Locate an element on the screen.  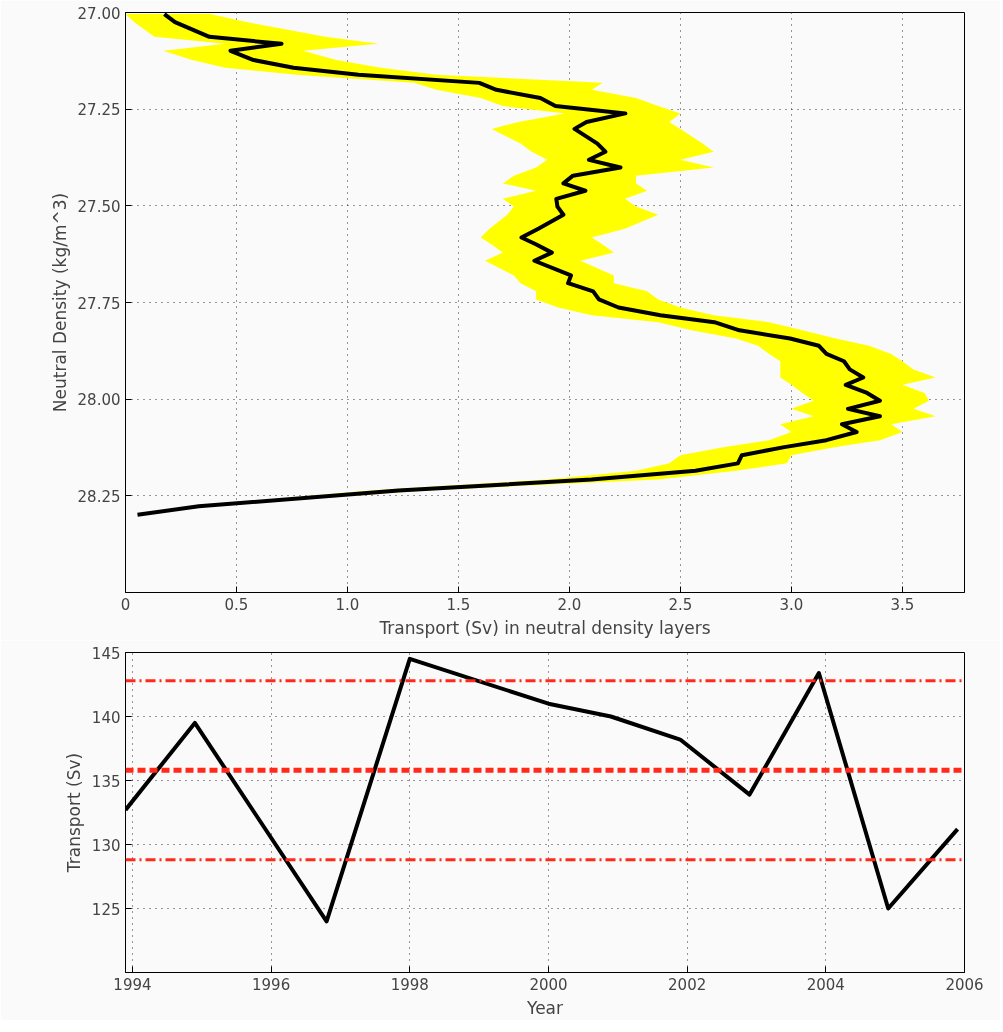
y-tick-label: 27.75 is located at coordinates (99, 303).